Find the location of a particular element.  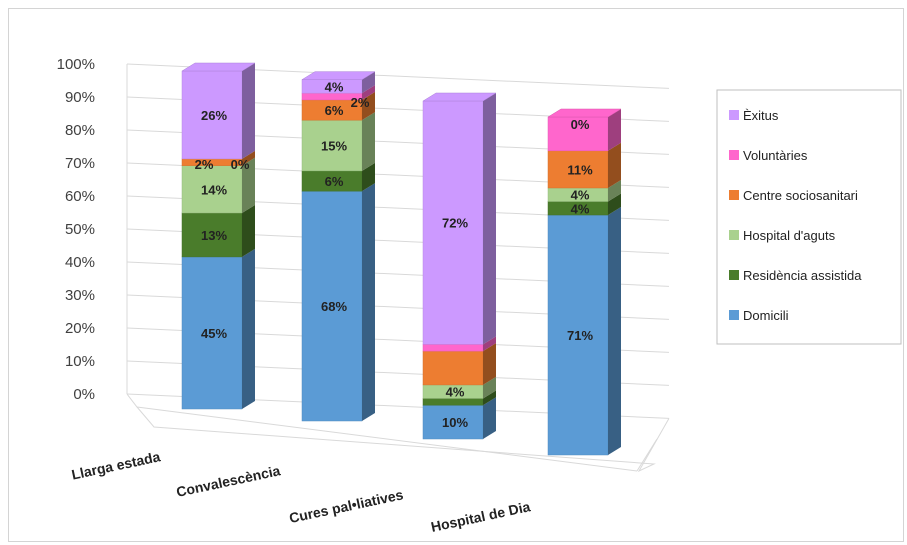

floor-outline is located at coordinates (398, 433).